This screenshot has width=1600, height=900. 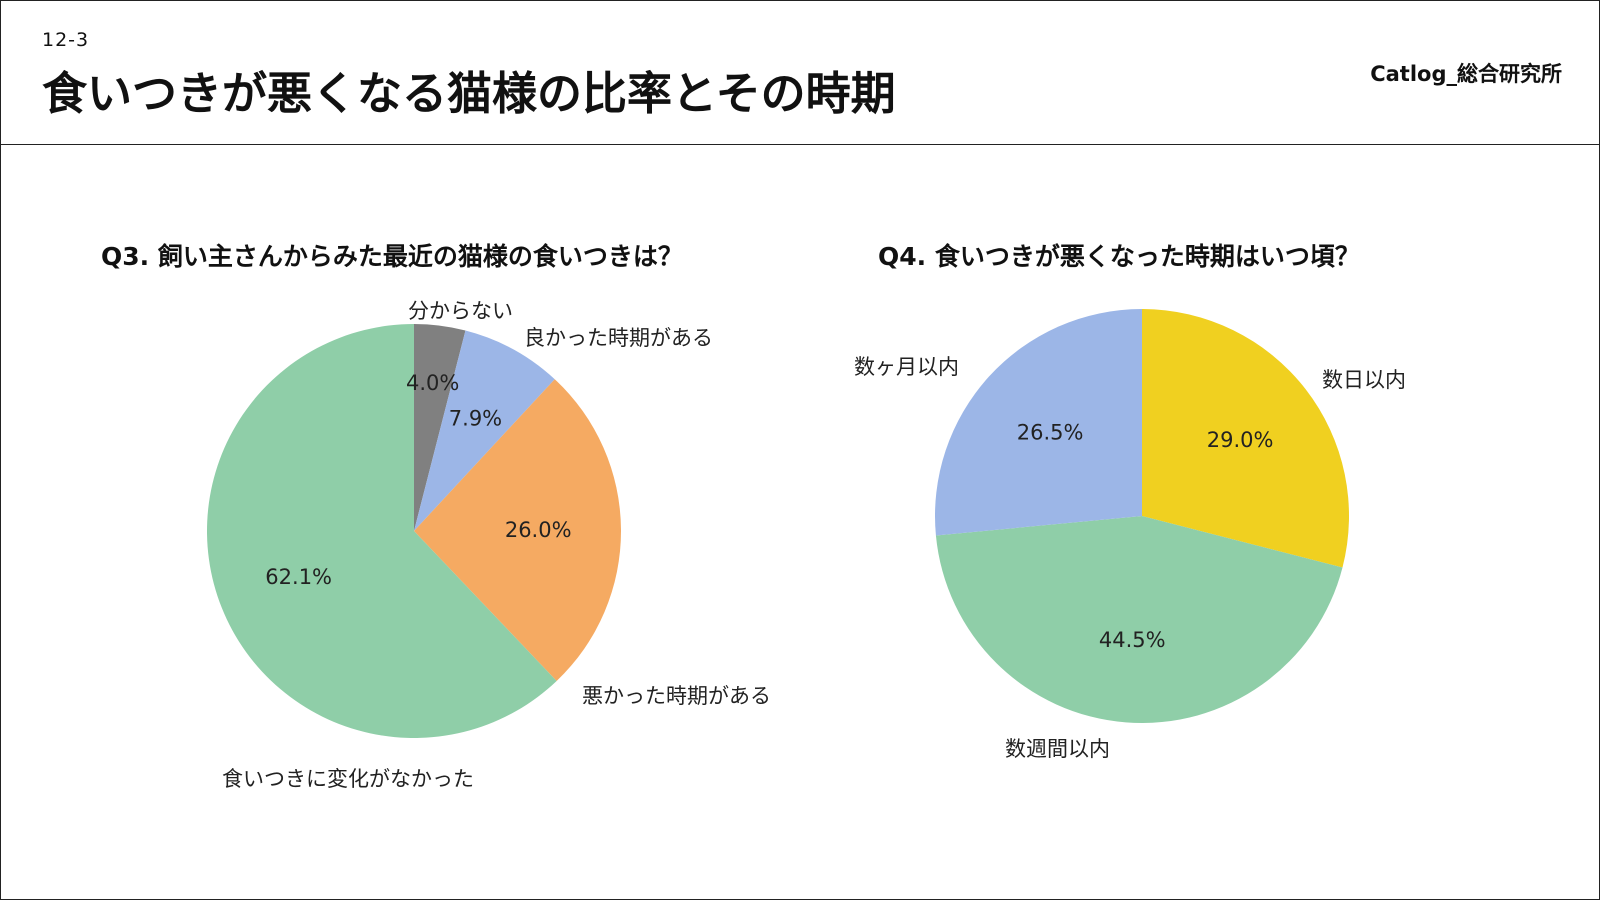 What do you see at coordinates (1057, 749) in the screenshot?
I see `chart2-category-label-1: 数週間以内` at bounding box center [1057, 749].